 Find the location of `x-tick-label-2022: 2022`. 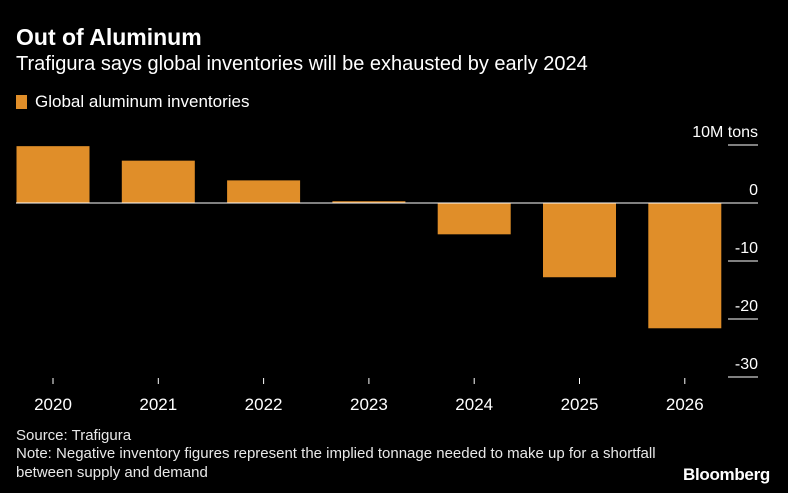

x-tick-label-2022: 2022 is located at coordinates (264, 404).